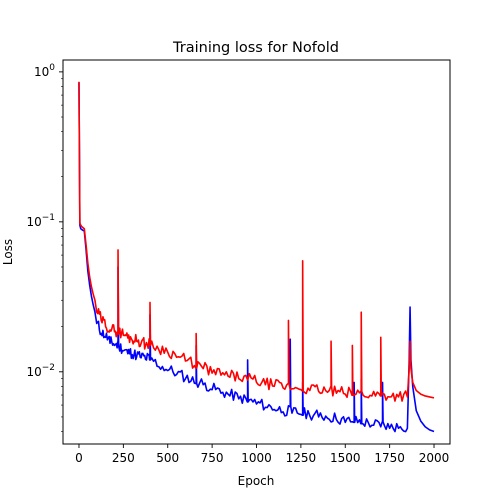  Describe the element at coordinates (212, 458) in the screenshot. I see `x-tick-label: 750` at that location.